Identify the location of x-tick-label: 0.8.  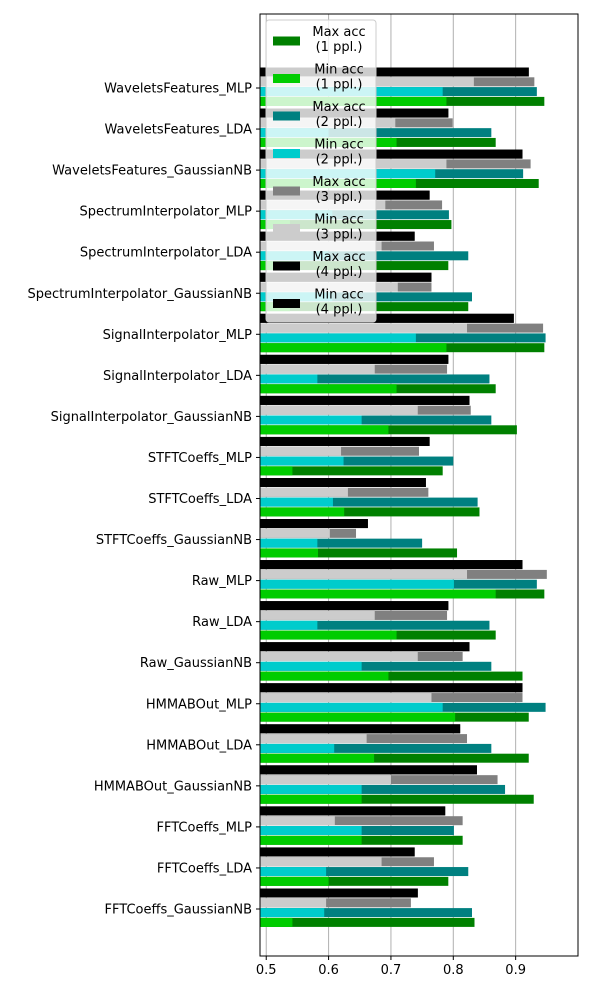
(453, 970).